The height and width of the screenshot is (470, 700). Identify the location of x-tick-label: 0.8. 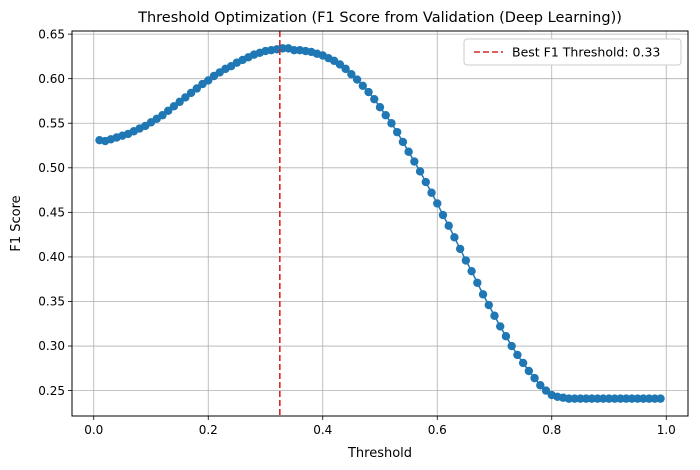
(551, 430).